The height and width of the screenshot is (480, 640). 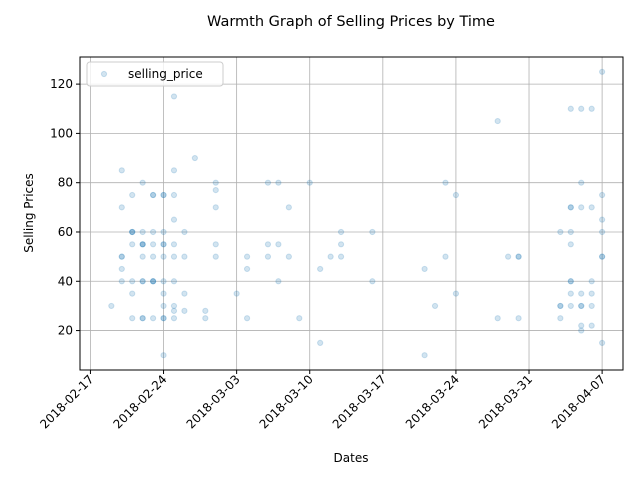 I want to click on legend-box, so click(x=155, y=74).